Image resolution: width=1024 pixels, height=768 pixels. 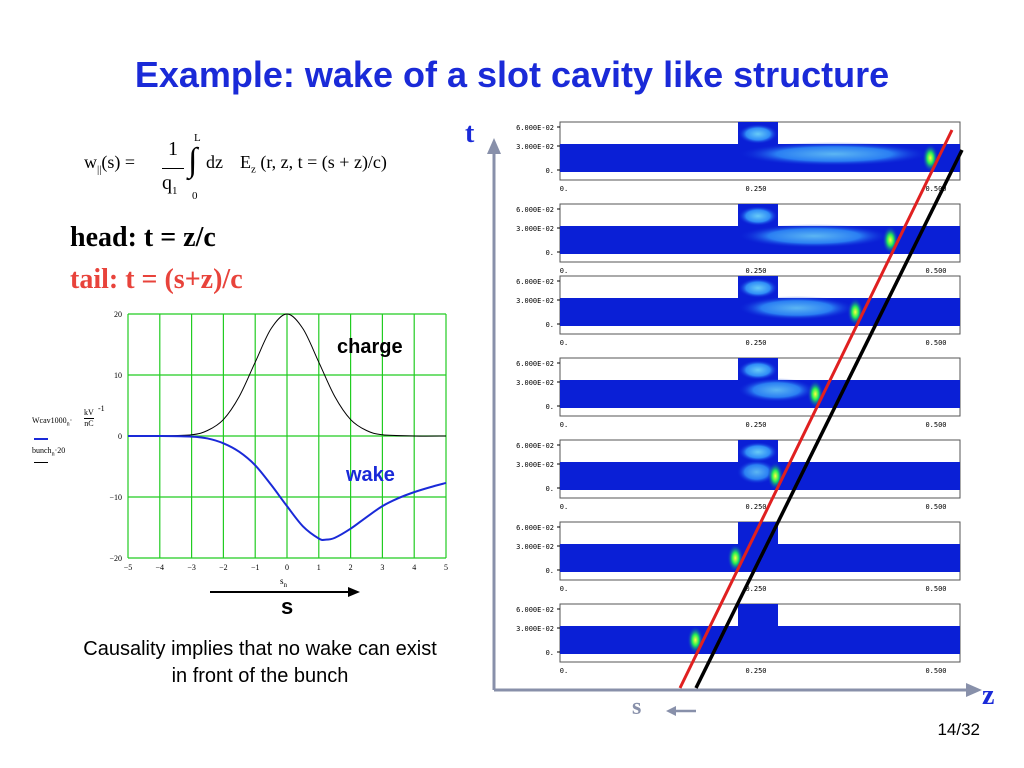 I want to click on x-tick-label: −2, so click(x=223, y=567).